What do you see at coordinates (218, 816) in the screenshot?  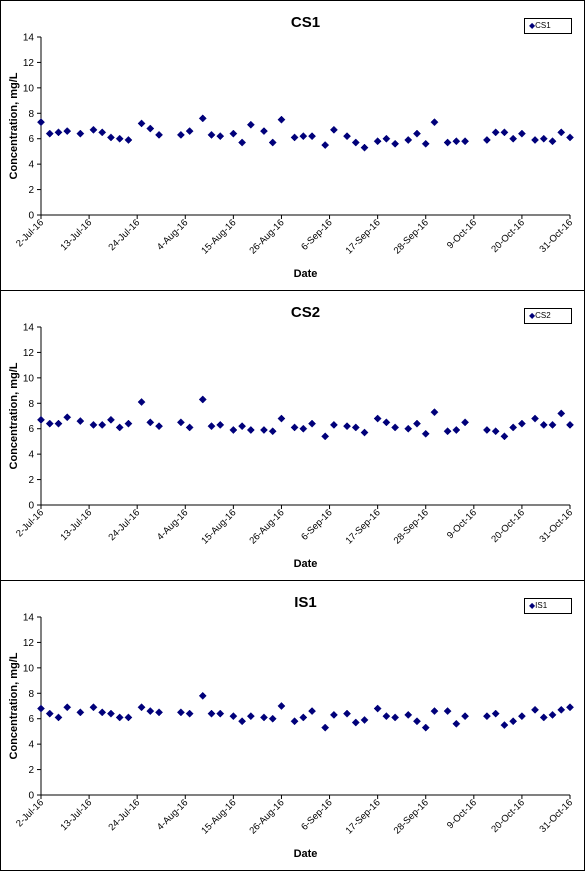 I see `x-tick-label: 15-Aug-16` at bounding box center [218, 816].